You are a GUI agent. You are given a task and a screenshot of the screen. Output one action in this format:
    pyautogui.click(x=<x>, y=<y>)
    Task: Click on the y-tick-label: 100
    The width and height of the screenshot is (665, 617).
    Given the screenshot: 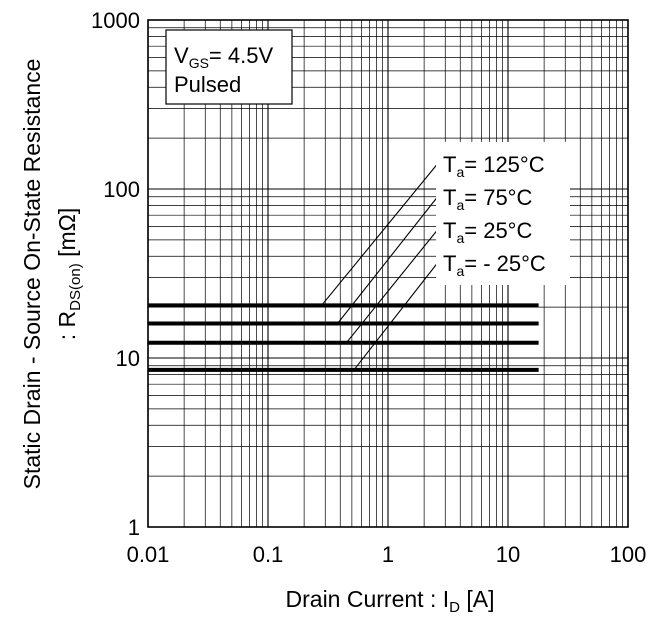 What is the action you would take?
    pyautogui.click(x=121, y=189)
    